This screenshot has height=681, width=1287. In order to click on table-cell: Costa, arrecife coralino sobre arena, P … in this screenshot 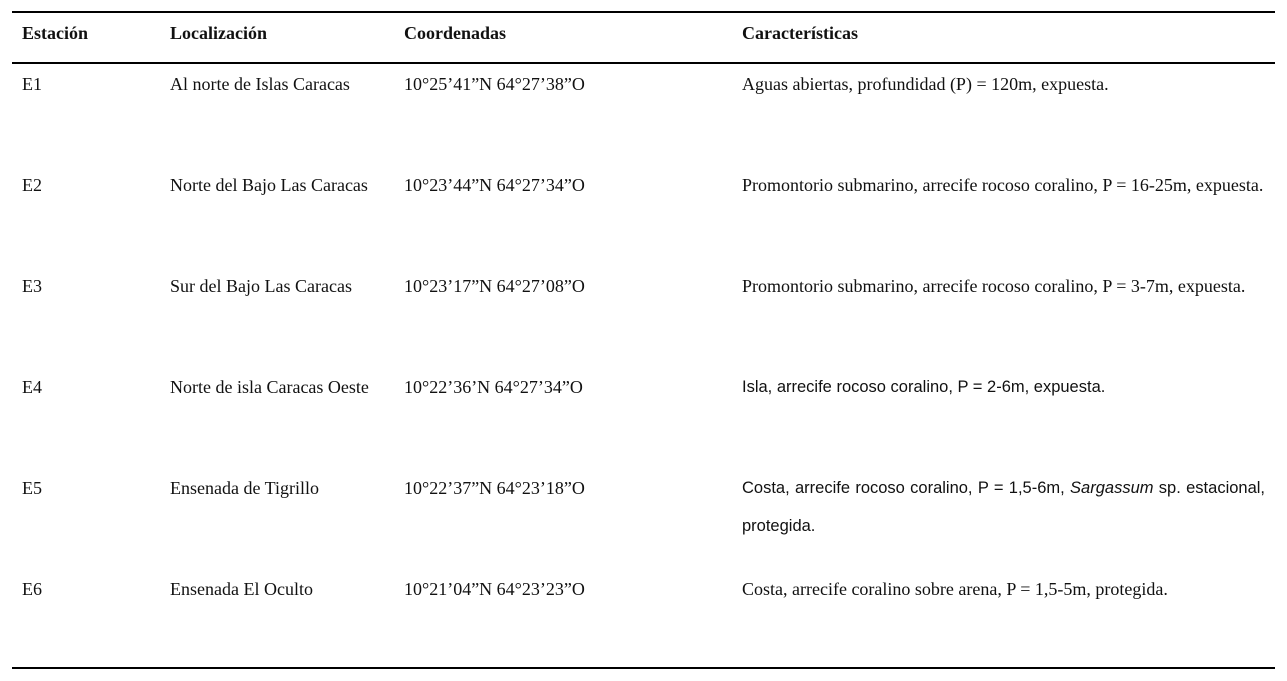, I will do `click(955, 589)`.